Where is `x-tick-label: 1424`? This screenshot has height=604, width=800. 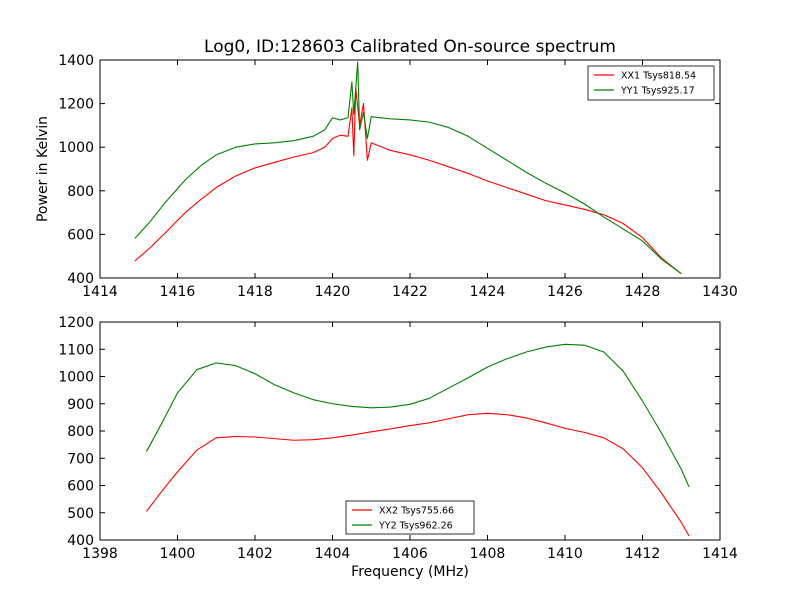 x-tick-label: 1424 is located at coordinates (488, 292).